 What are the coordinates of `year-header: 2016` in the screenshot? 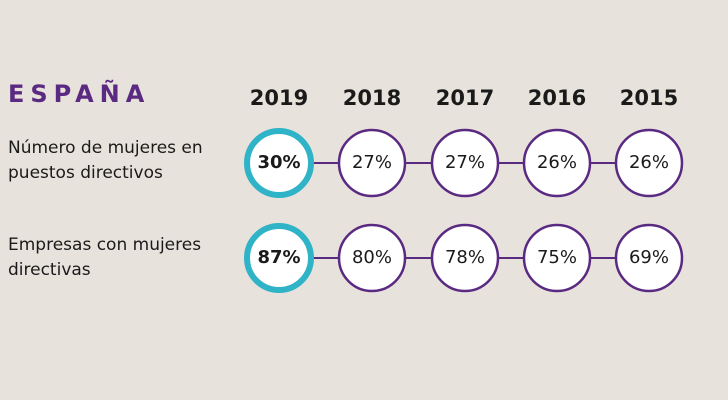 It's located at (557, 98).